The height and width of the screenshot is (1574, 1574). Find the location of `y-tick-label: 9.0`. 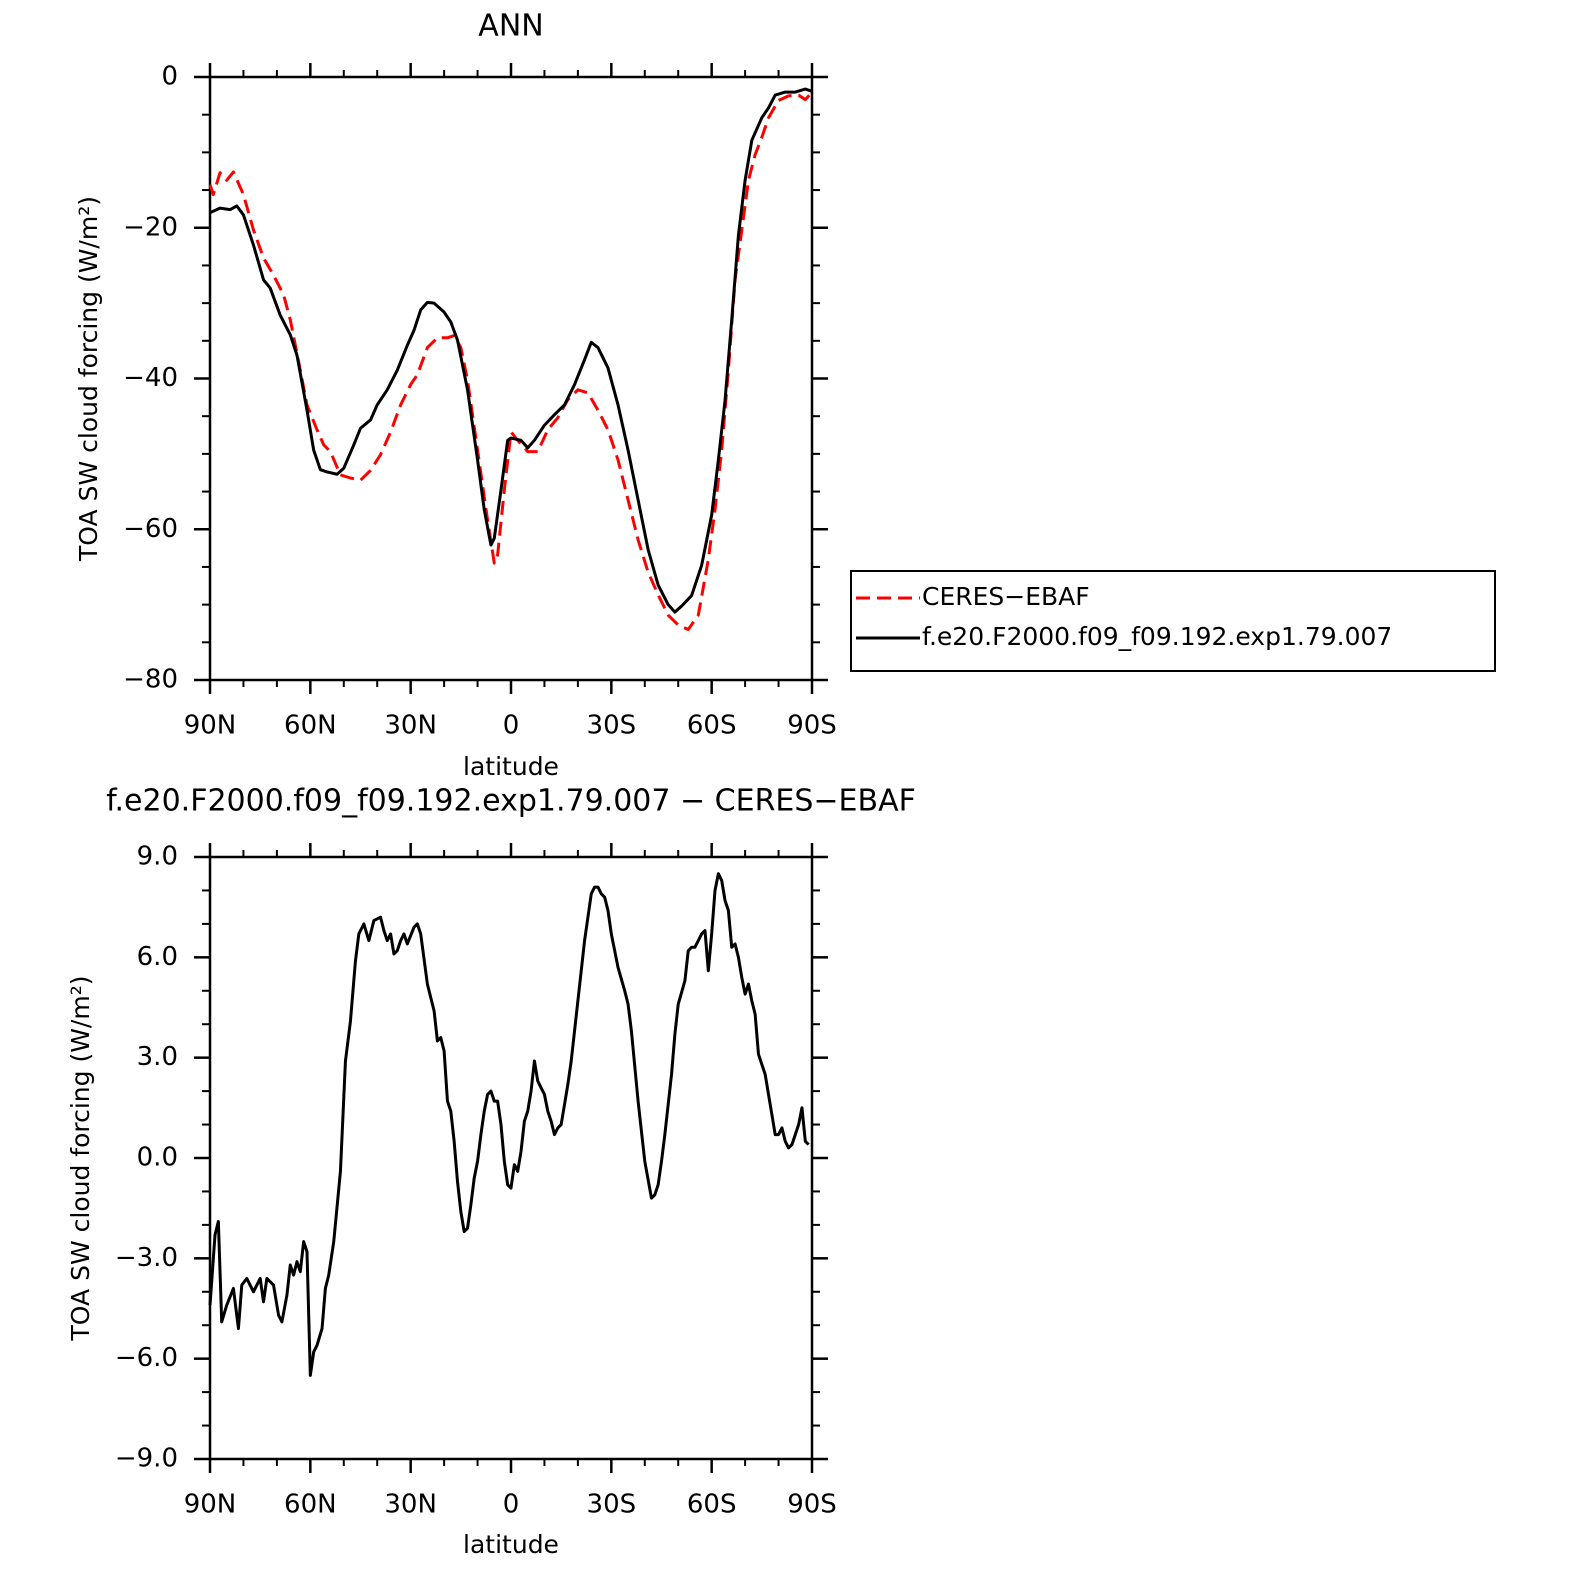

y-tick-label: 9.0 is located at coordinates (157, 857).